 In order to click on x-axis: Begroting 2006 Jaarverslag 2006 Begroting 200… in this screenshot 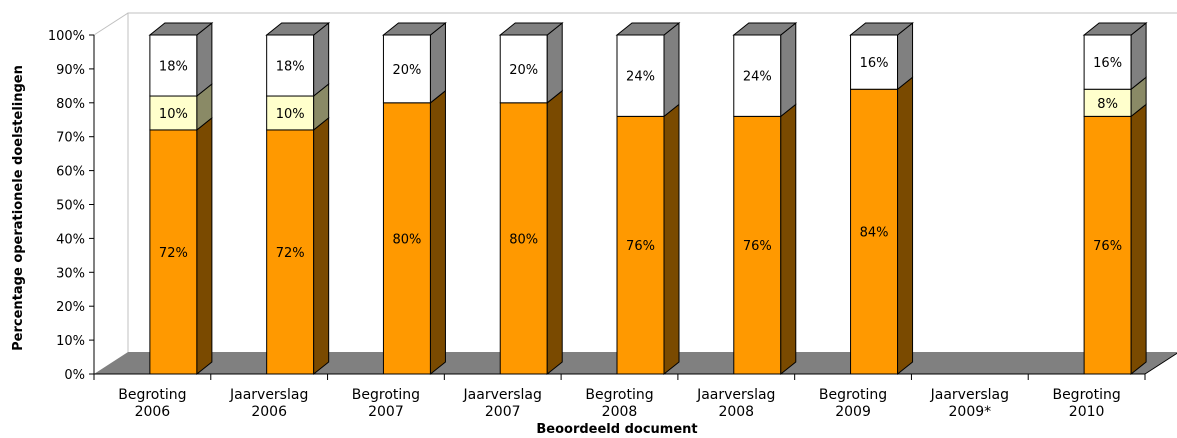, I will do `click(635, 386)`.